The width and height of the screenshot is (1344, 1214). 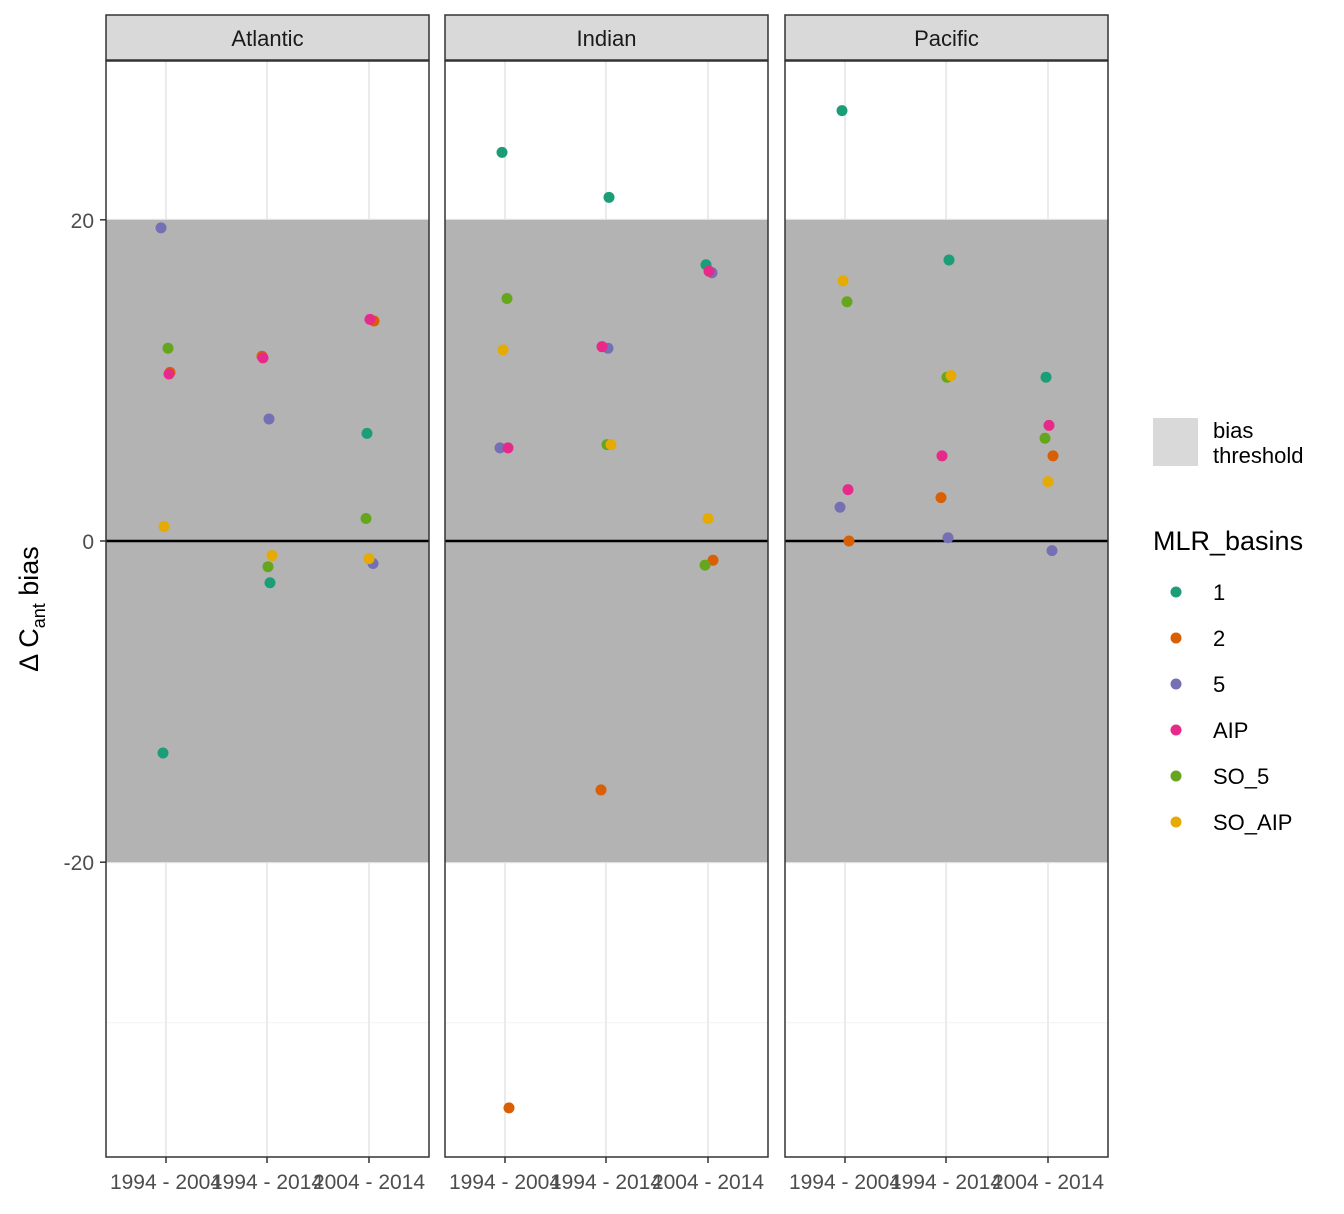 What do you see at coordinates (31, 609) in the screenshot?
I see `y-axis-title: Δ Cant bias` at bounding box center [31, 609].